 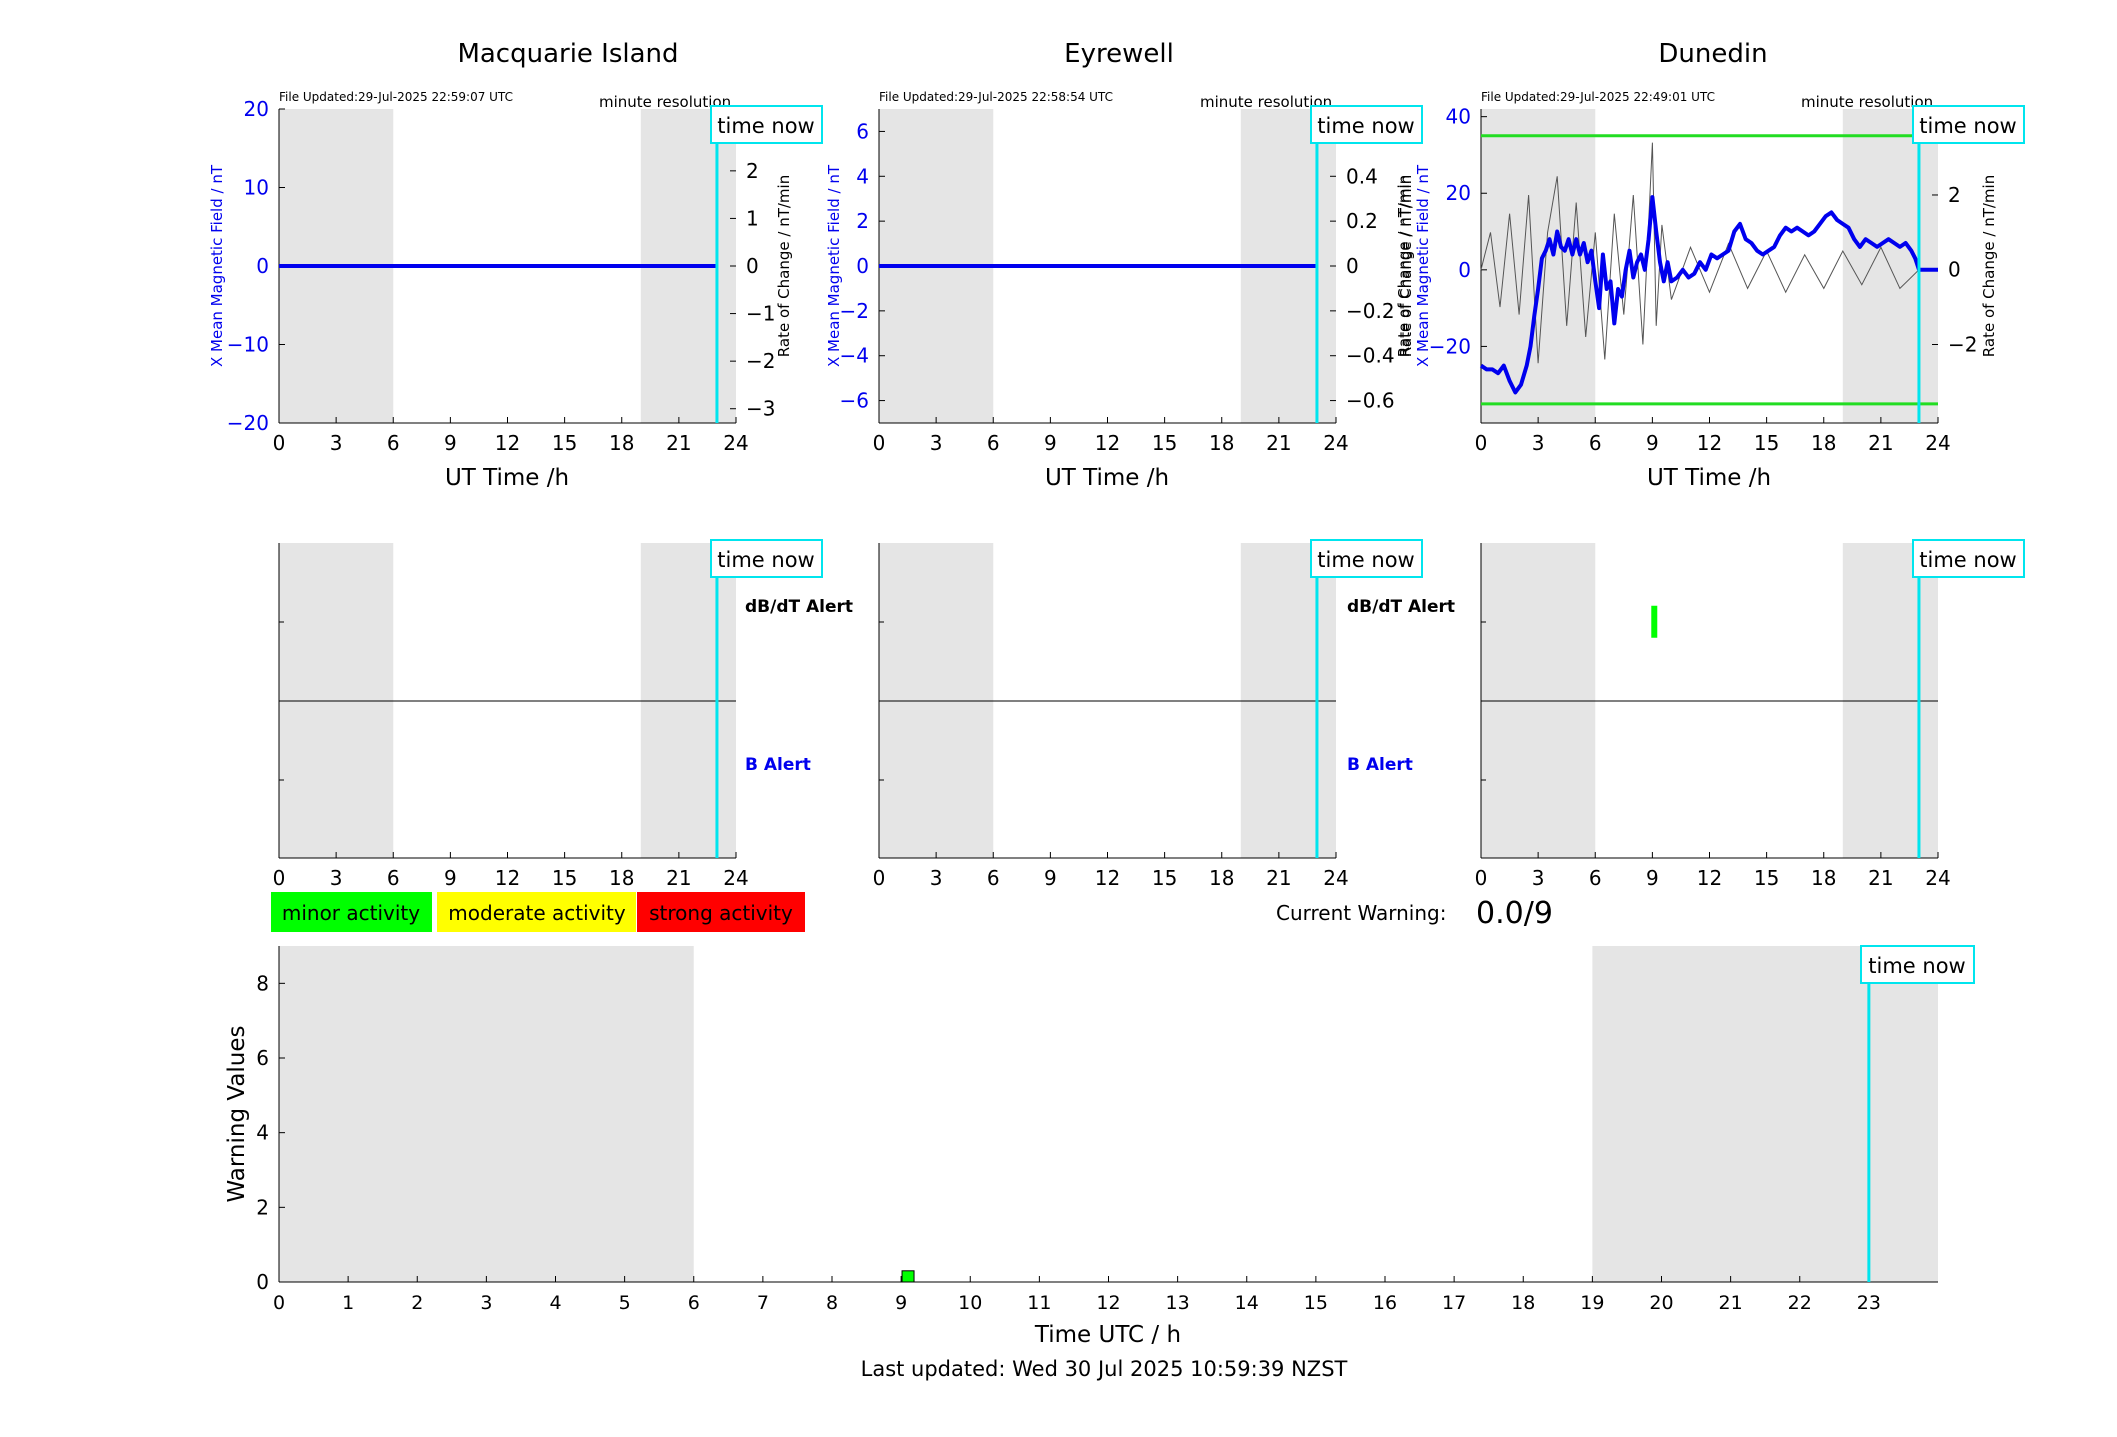 I want to click on y-tick-label: 8, so click(x=262, y=983).